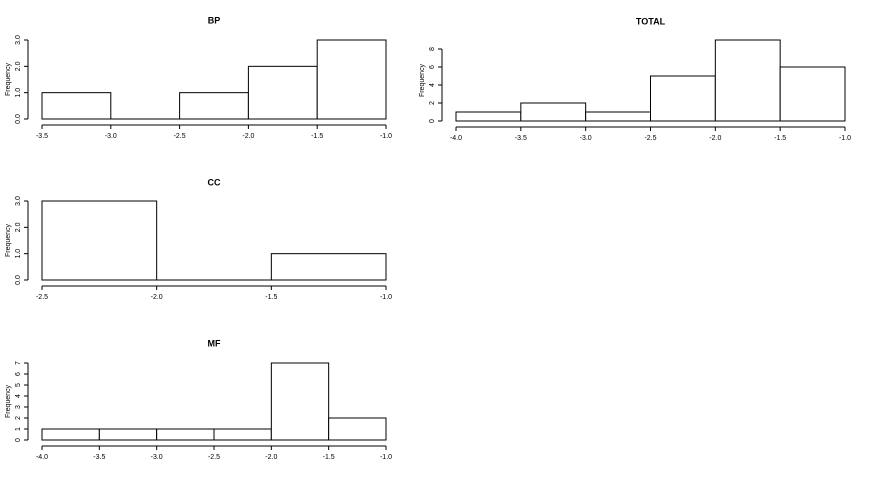 The height and width of the screenshot is (478, 872). I want to click on y-tick-label: 5, so click(18, 385).